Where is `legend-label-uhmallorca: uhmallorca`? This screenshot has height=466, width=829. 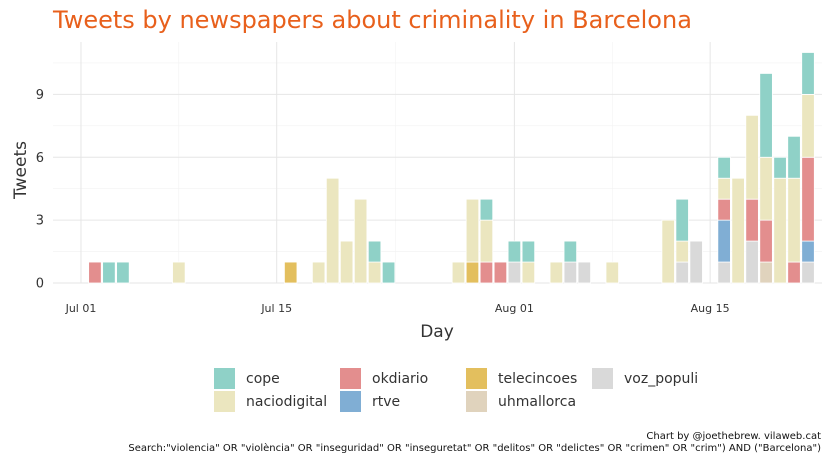
legend-label-uhmallorca: uhmallorca is located at coordinates (537, 401).